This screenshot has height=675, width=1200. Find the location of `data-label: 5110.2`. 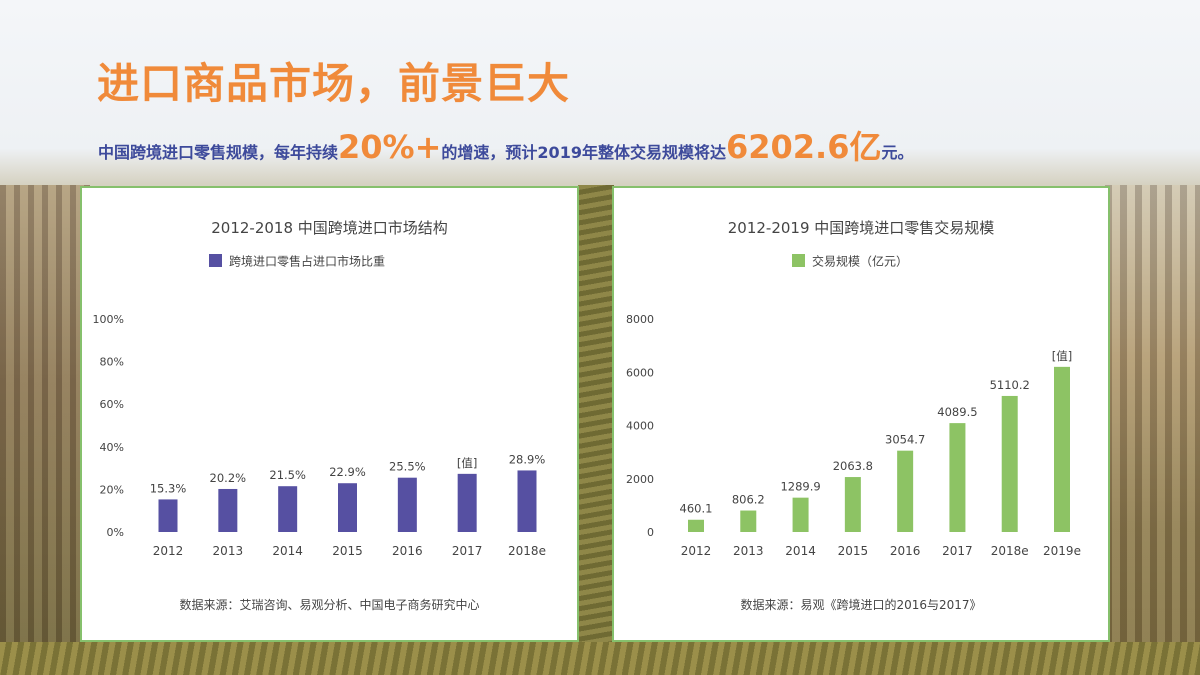

data-label: 5110.2 is located at coordinates (1010, 385).